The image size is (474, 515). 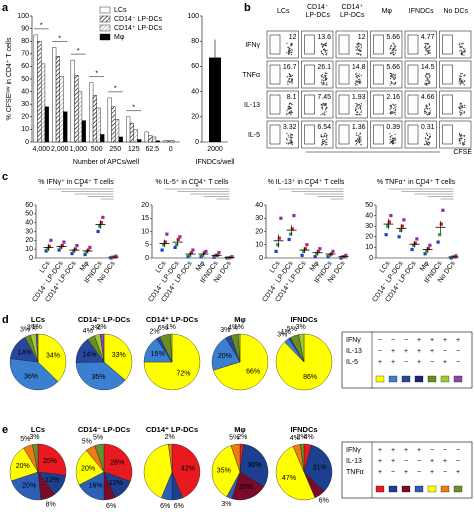 What do you see at coordinates (60, 149) in the screenshot?
I see `x-tick-label: 2,000` at bounding box center [60, 149].